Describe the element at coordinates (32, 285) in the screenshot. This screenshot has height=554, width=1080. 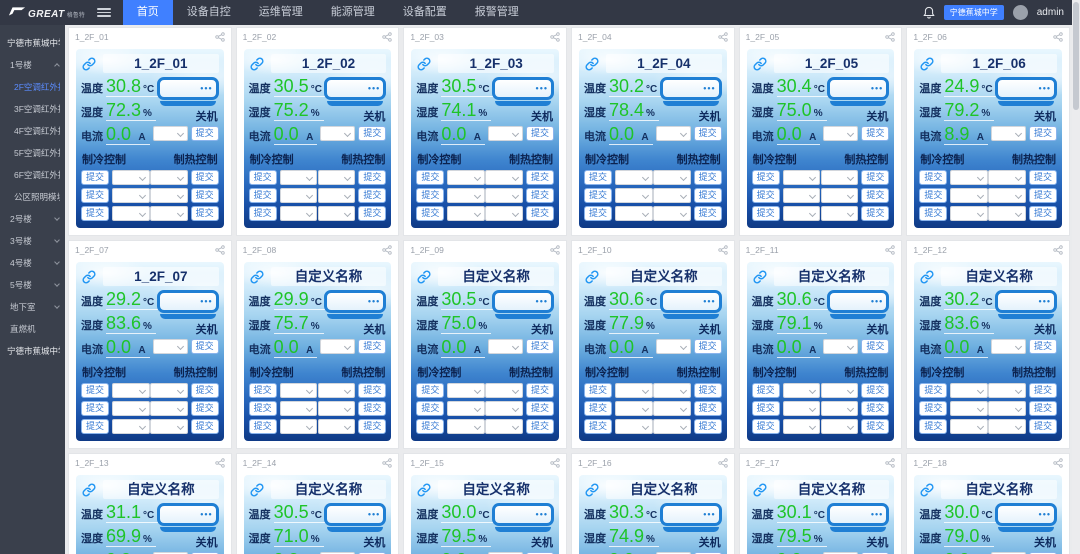
I see `sidebar-item: 5号楼` at that location.